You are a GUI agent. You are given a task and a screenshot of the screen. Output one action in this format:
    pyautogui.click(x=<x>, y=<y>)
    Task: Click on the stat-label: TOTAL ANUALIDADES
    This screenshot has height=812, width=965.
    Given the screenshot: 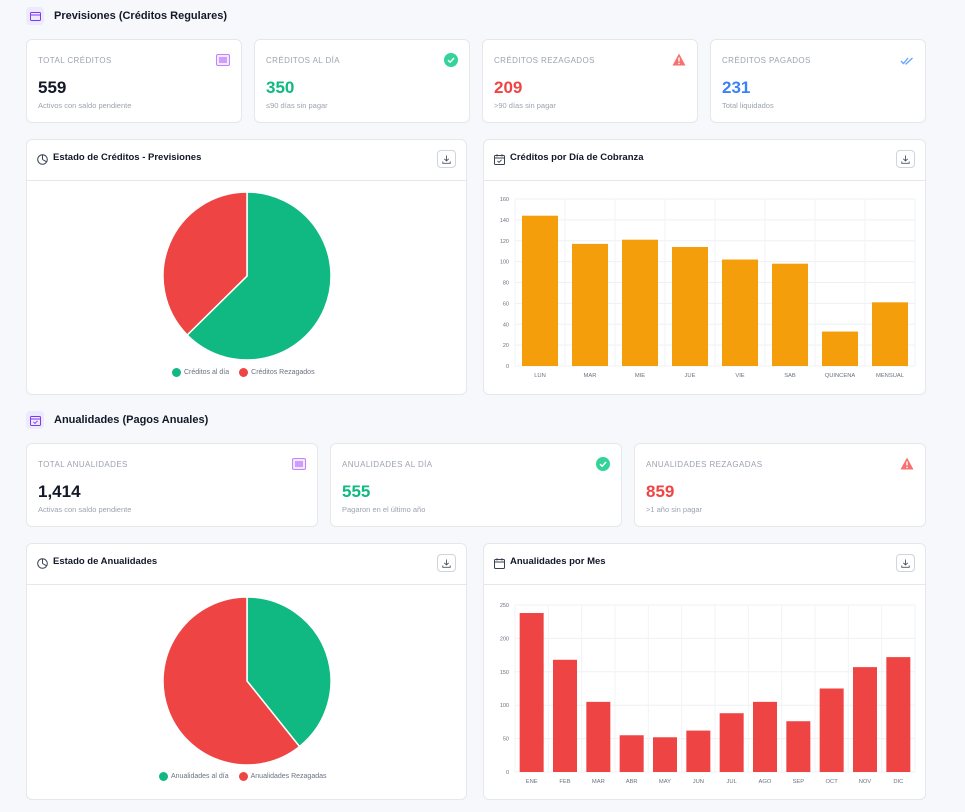 What is the action you would take?
    pyautogui.click(x=83, y=464)
    